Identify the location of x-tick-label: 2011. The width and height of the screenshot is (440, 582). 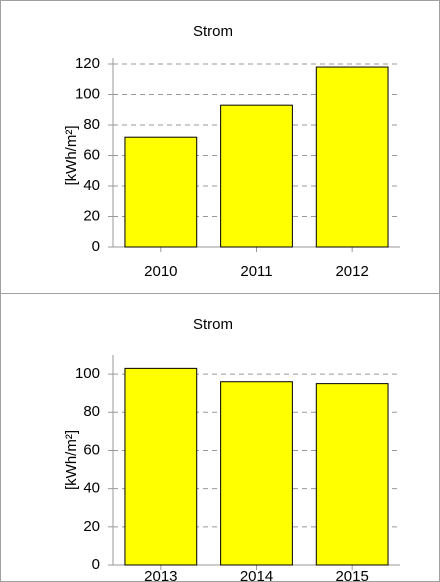
(256, 271).